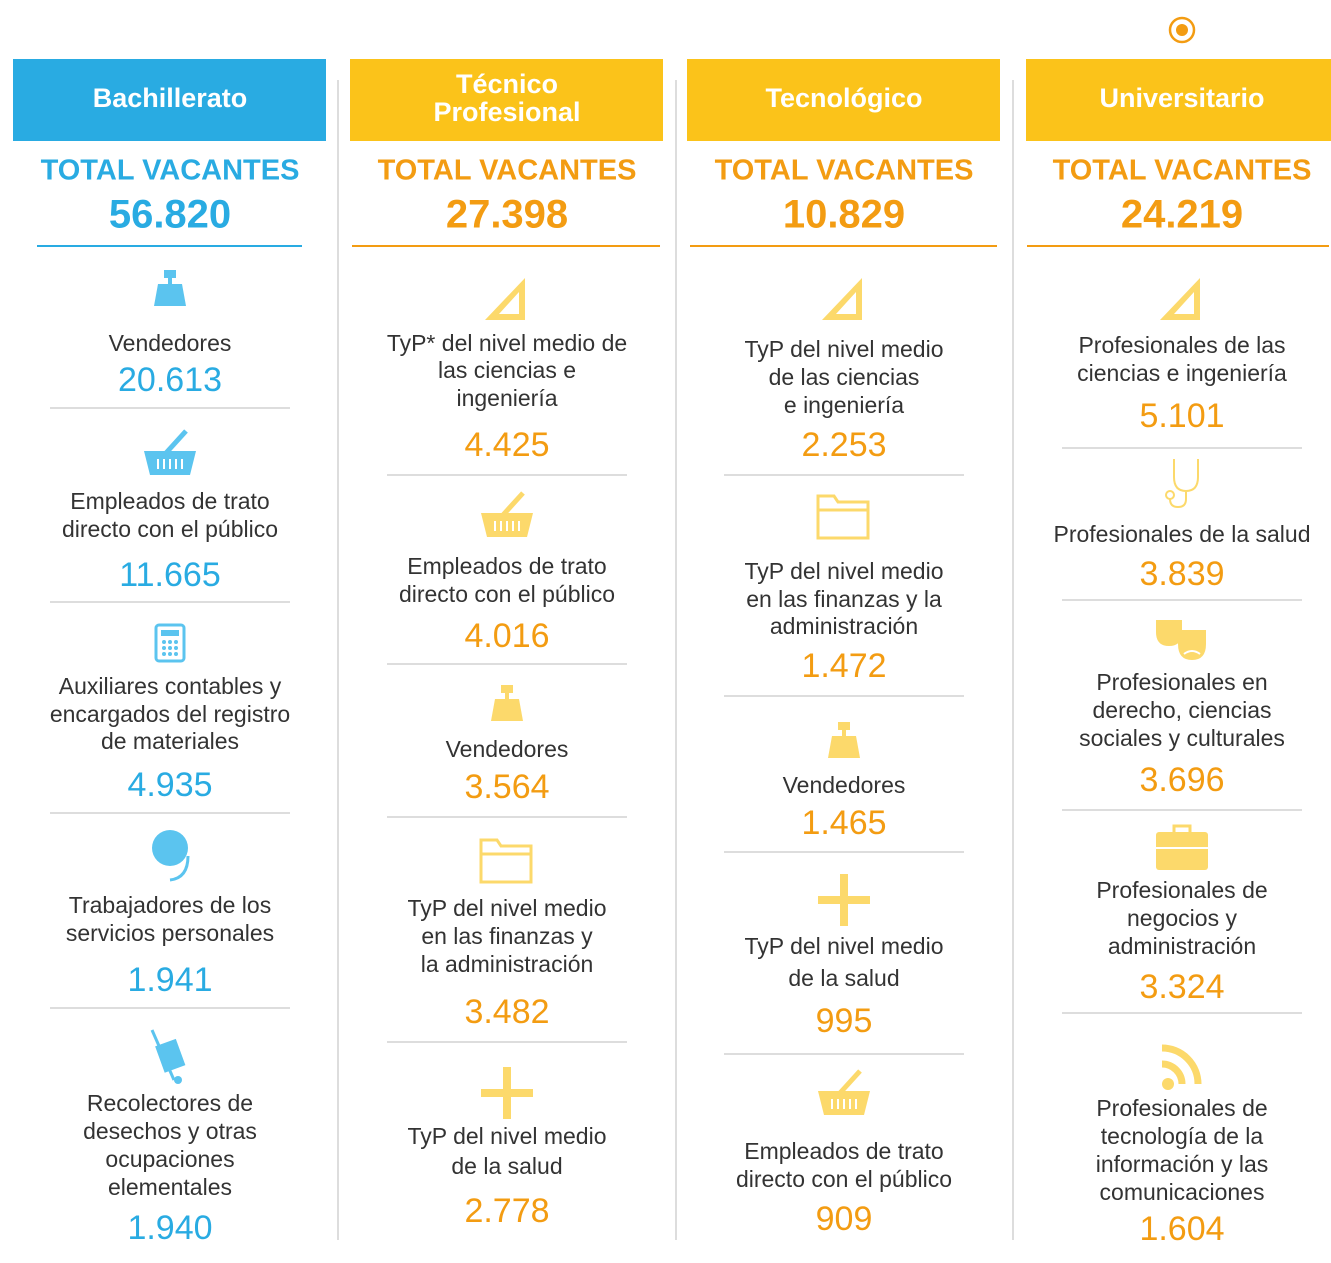  I want to click on item-number: 909, so click(844, 1219).